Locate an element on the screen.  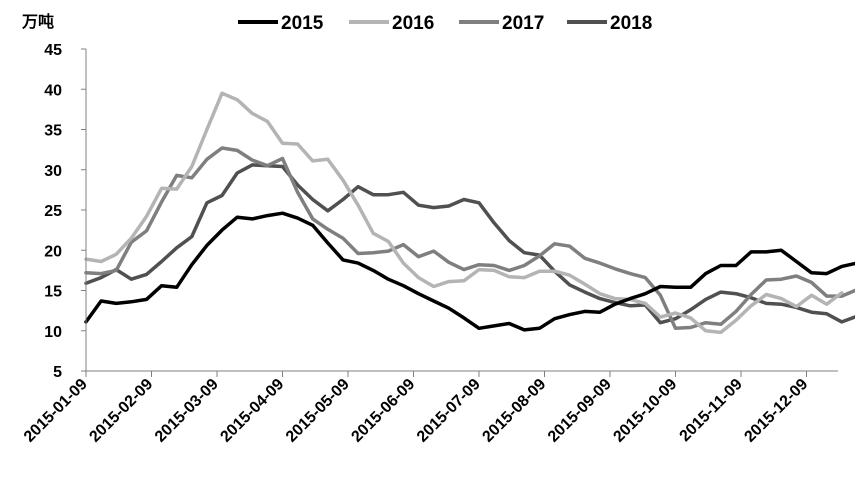
y-axis-unit-label: 万吨 is located at coordinates (37, 21).